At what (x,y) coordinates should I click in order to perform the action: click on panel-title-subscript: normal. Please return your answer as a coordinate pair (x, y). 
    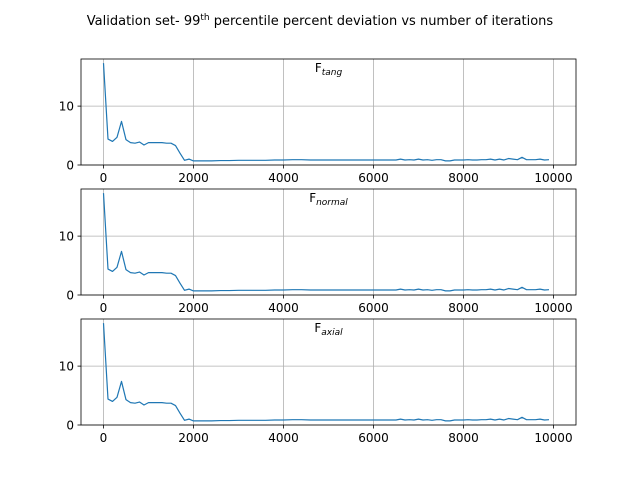
    Looking at the image, I should click on (332, 203).